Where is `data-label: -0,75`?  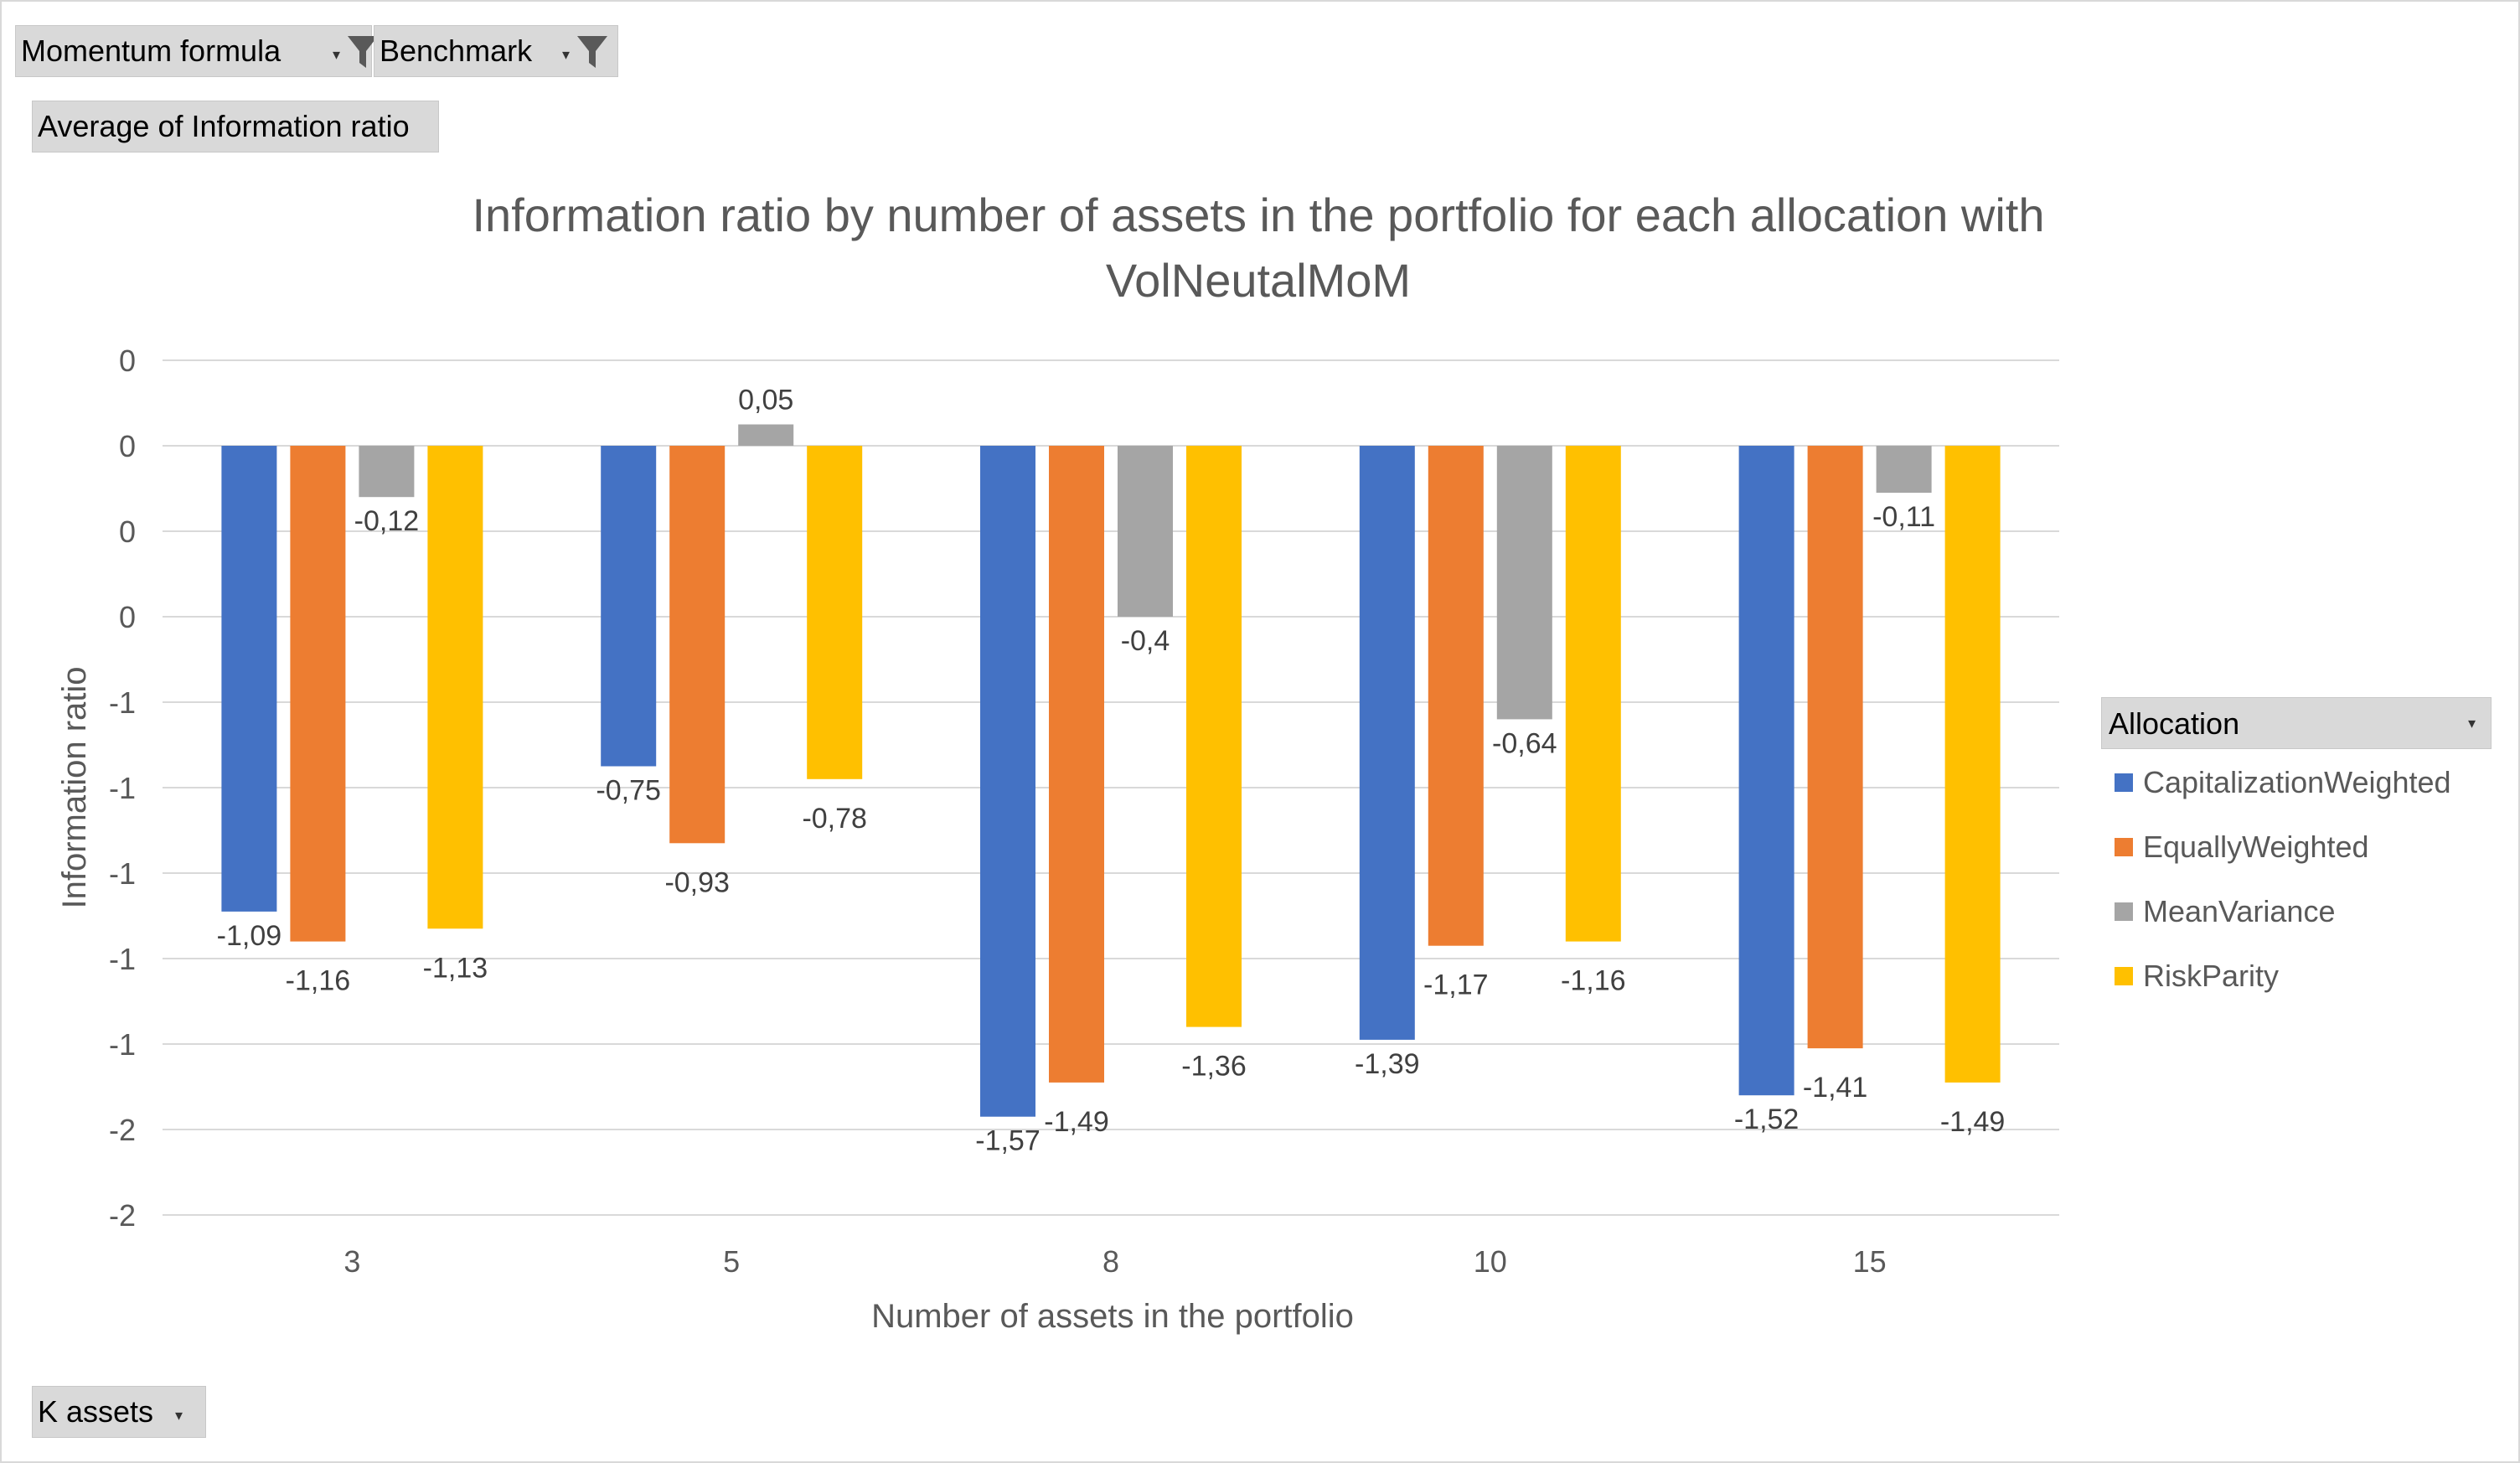 data-label: -0,75 is located at coordinates (628, 791).